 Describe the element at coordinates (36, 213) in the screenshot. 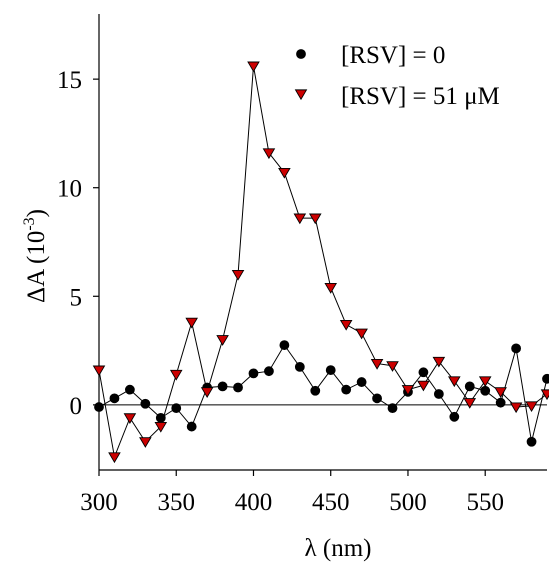

I see `y-axis-label-close: )` at that location.